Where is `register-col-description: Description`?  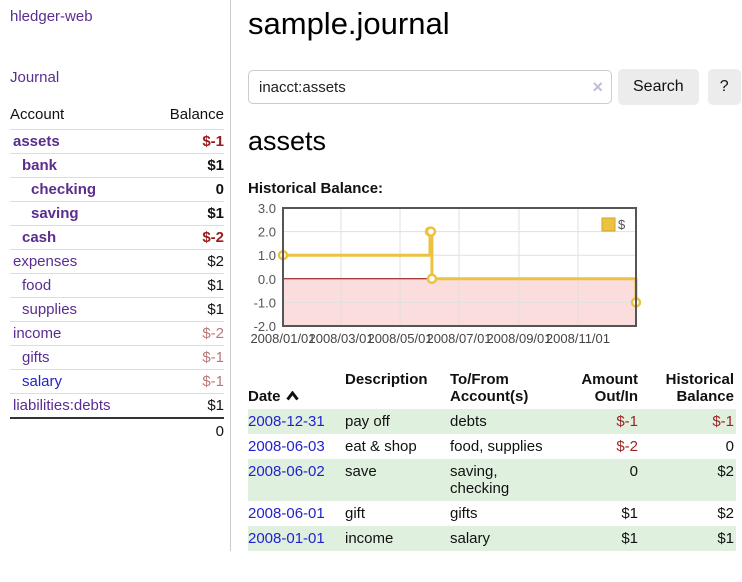 register-col-description: Description is located at coordinates (386, 379).